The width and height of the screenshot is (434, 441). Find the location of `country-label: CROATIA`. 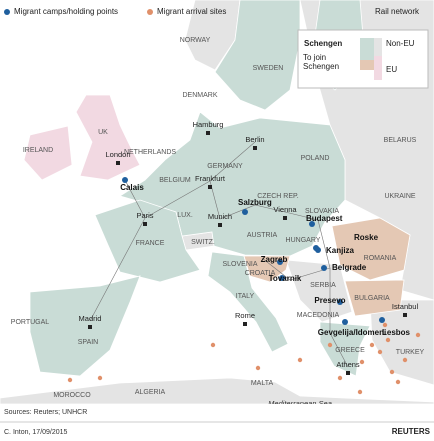

country-label: CROATIA is located at coordinates (260, 273).